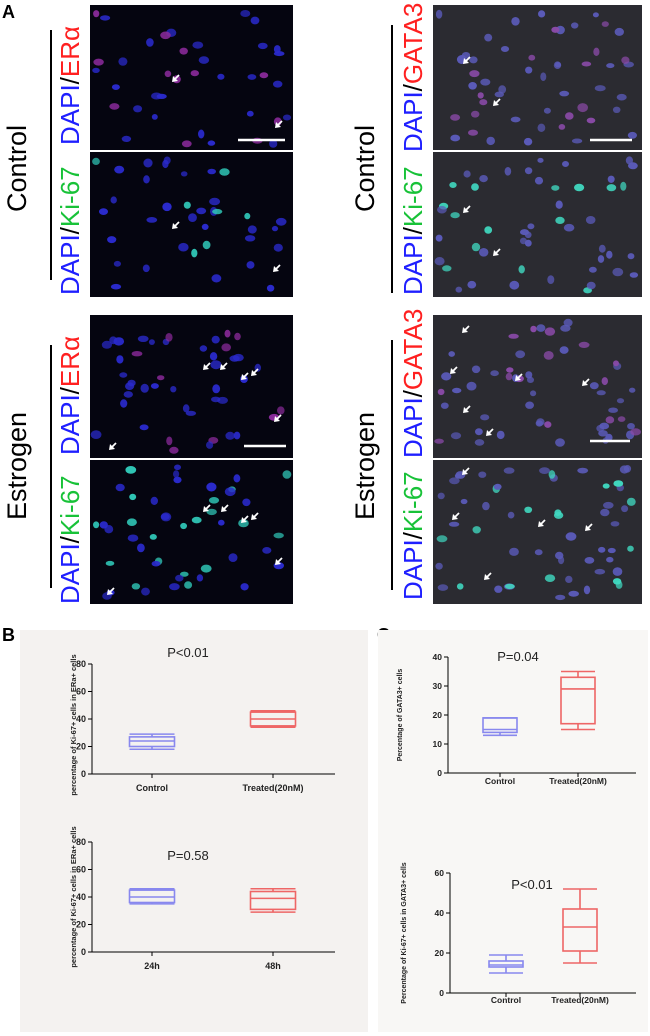 The image size is (650, 1036). I want to click on p-value-annotation: P=0.04, so click(518, 656).